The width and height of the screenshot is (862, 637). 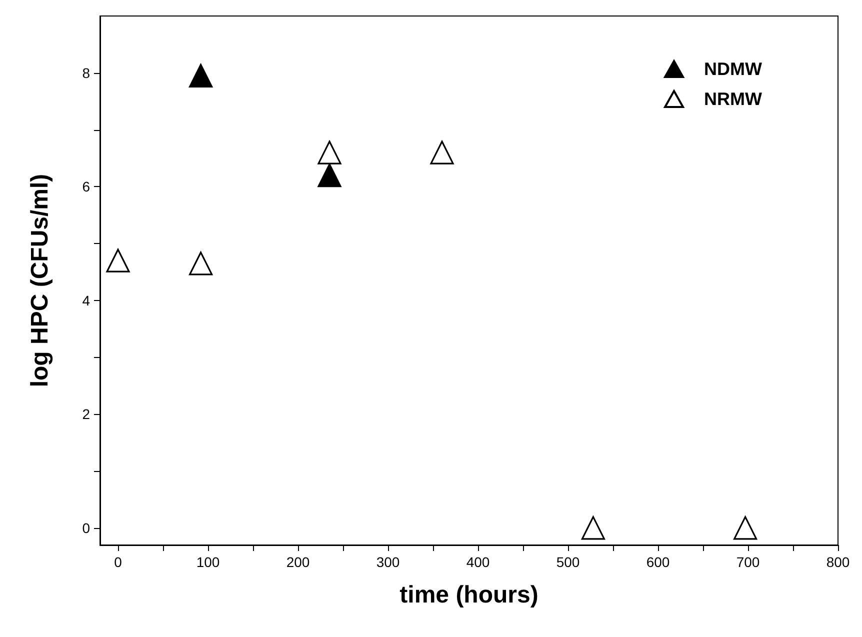 What do you see at coordinates (298, 562) in the screenshot?
I see `x-tick-label: 200` at bounding box center [298, 562].